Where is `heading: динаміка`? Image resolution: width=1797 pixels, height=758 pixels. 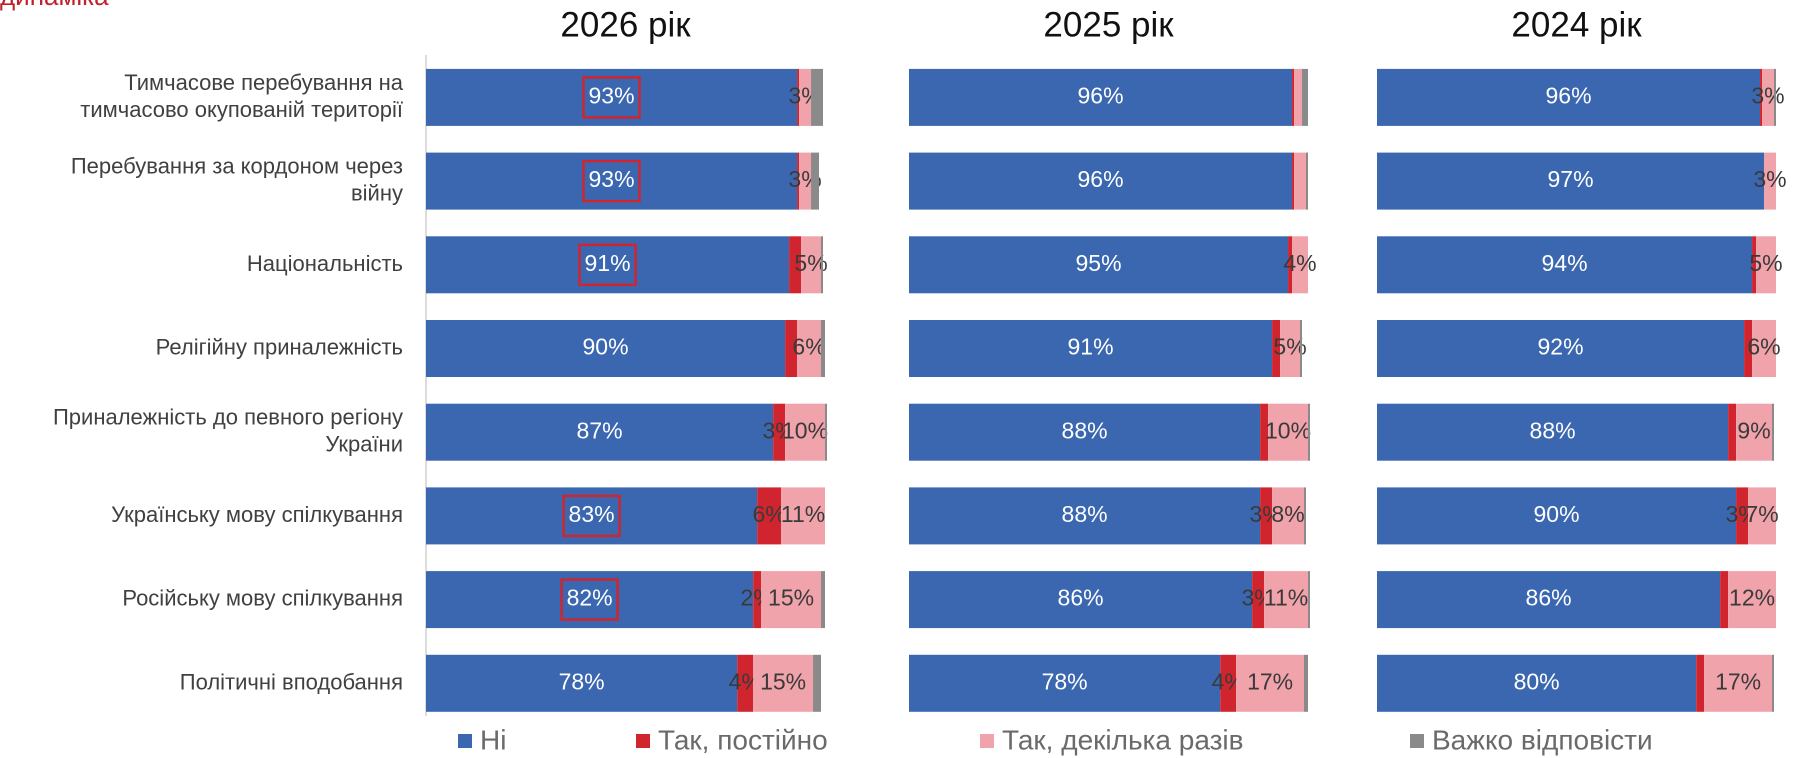 heading: динаміка is located at coordinates (54, 5).